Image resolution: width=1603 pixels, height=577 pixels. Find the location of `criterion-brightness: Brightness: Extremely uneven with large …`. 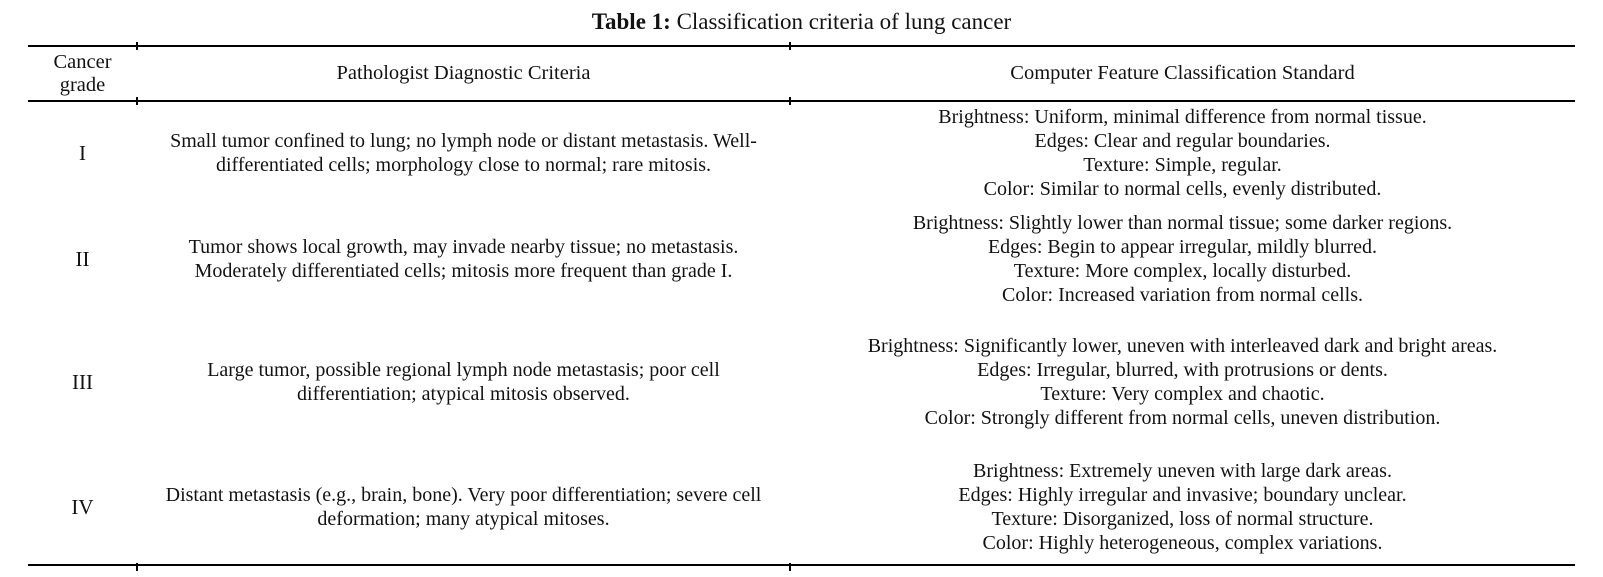

criterion-brightness: Brightness: Extremely uneven with large … is located at coordinates (1182, 470).